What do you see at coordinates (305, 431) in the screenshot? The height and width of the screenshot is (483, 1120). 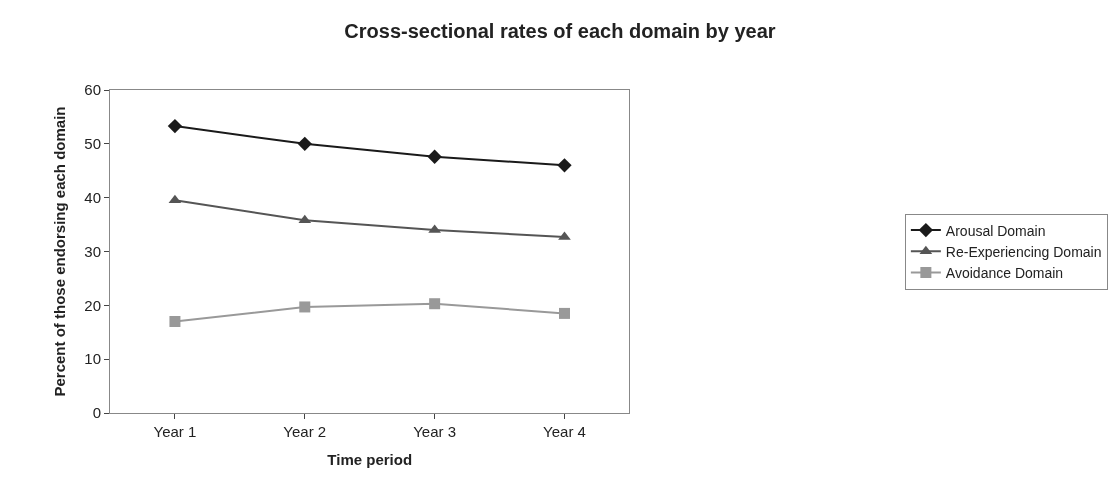 I see `x-tick-label: Year 2` at bounding box center [305, 431].